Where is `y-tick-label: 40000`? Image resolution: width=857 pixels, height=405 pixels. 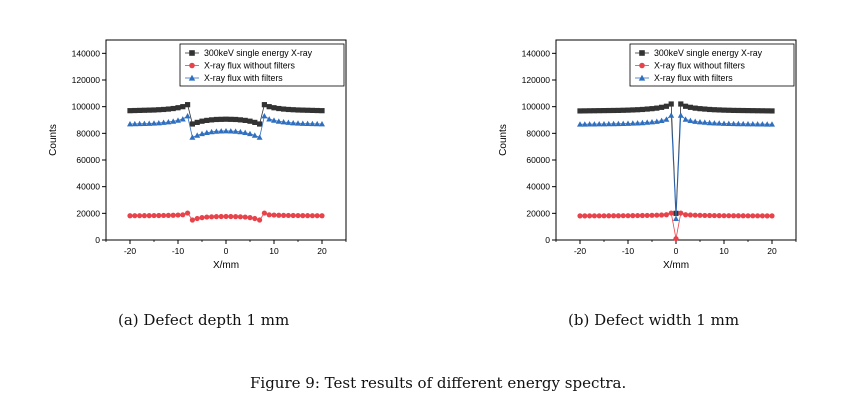 y-tick-label: 40000 is located at coordinates (88, 187).